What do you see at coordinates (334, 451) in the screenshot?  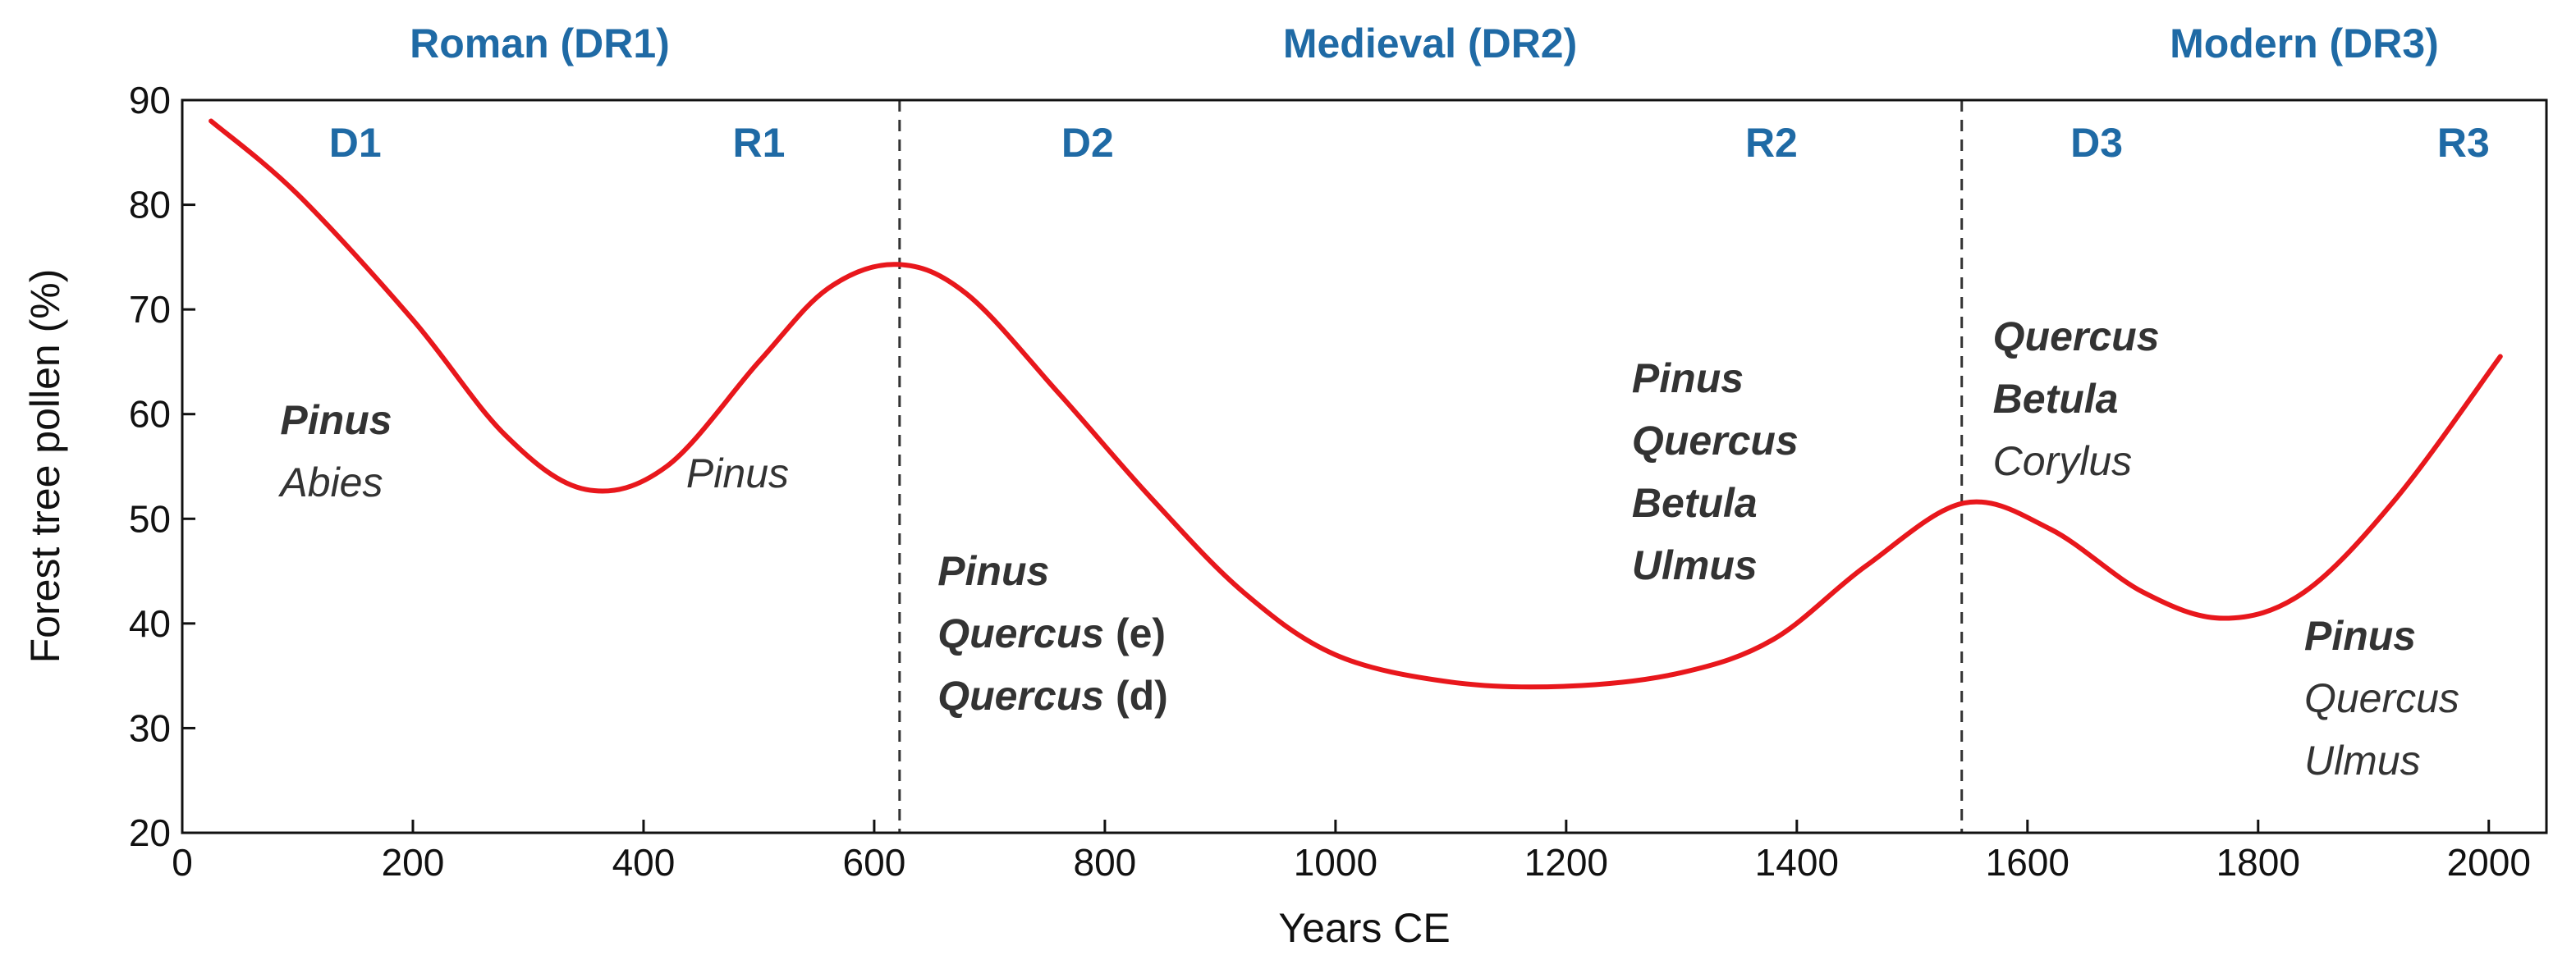 I see `taxa-group-d1: Pinus Abies` at bounding box center [334, 451].